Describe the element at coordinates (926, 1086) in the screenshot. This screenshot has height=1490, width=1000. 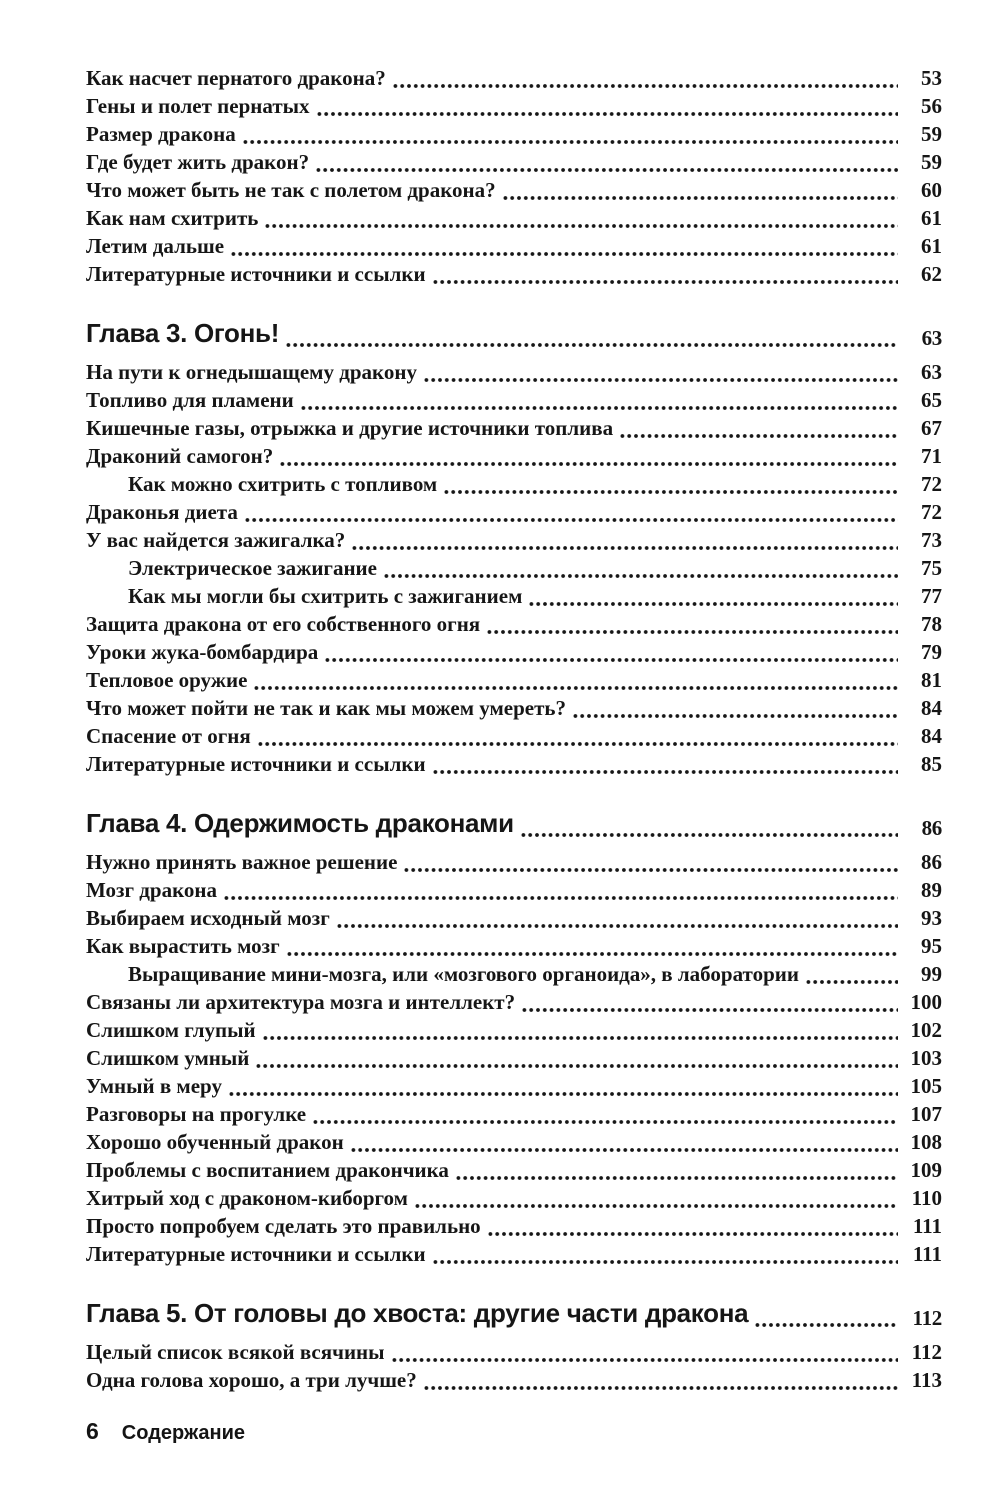
I see `page-number: 105` at that location.